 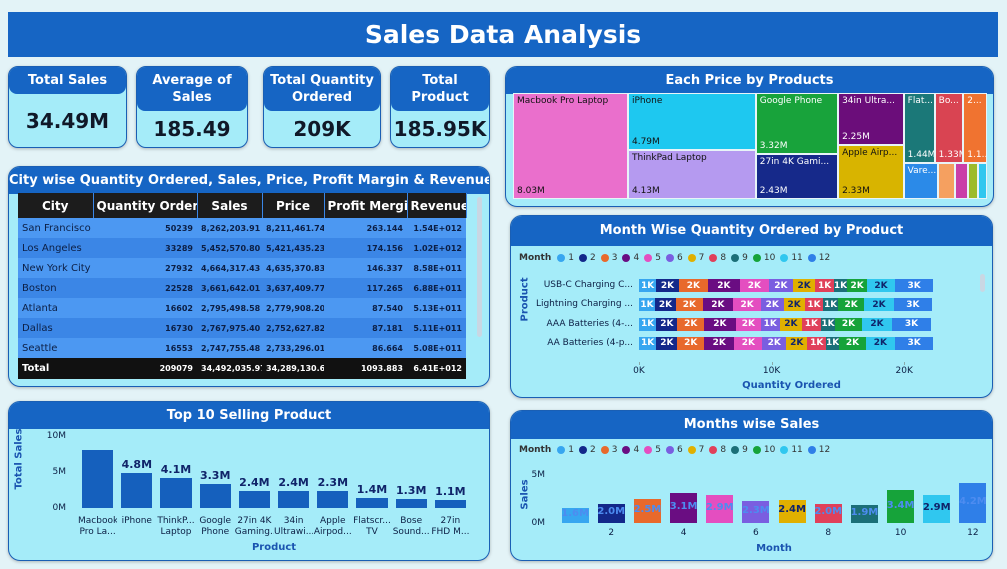 I want to click on x-tick-label: iPhone, so click(x=136, y=521).